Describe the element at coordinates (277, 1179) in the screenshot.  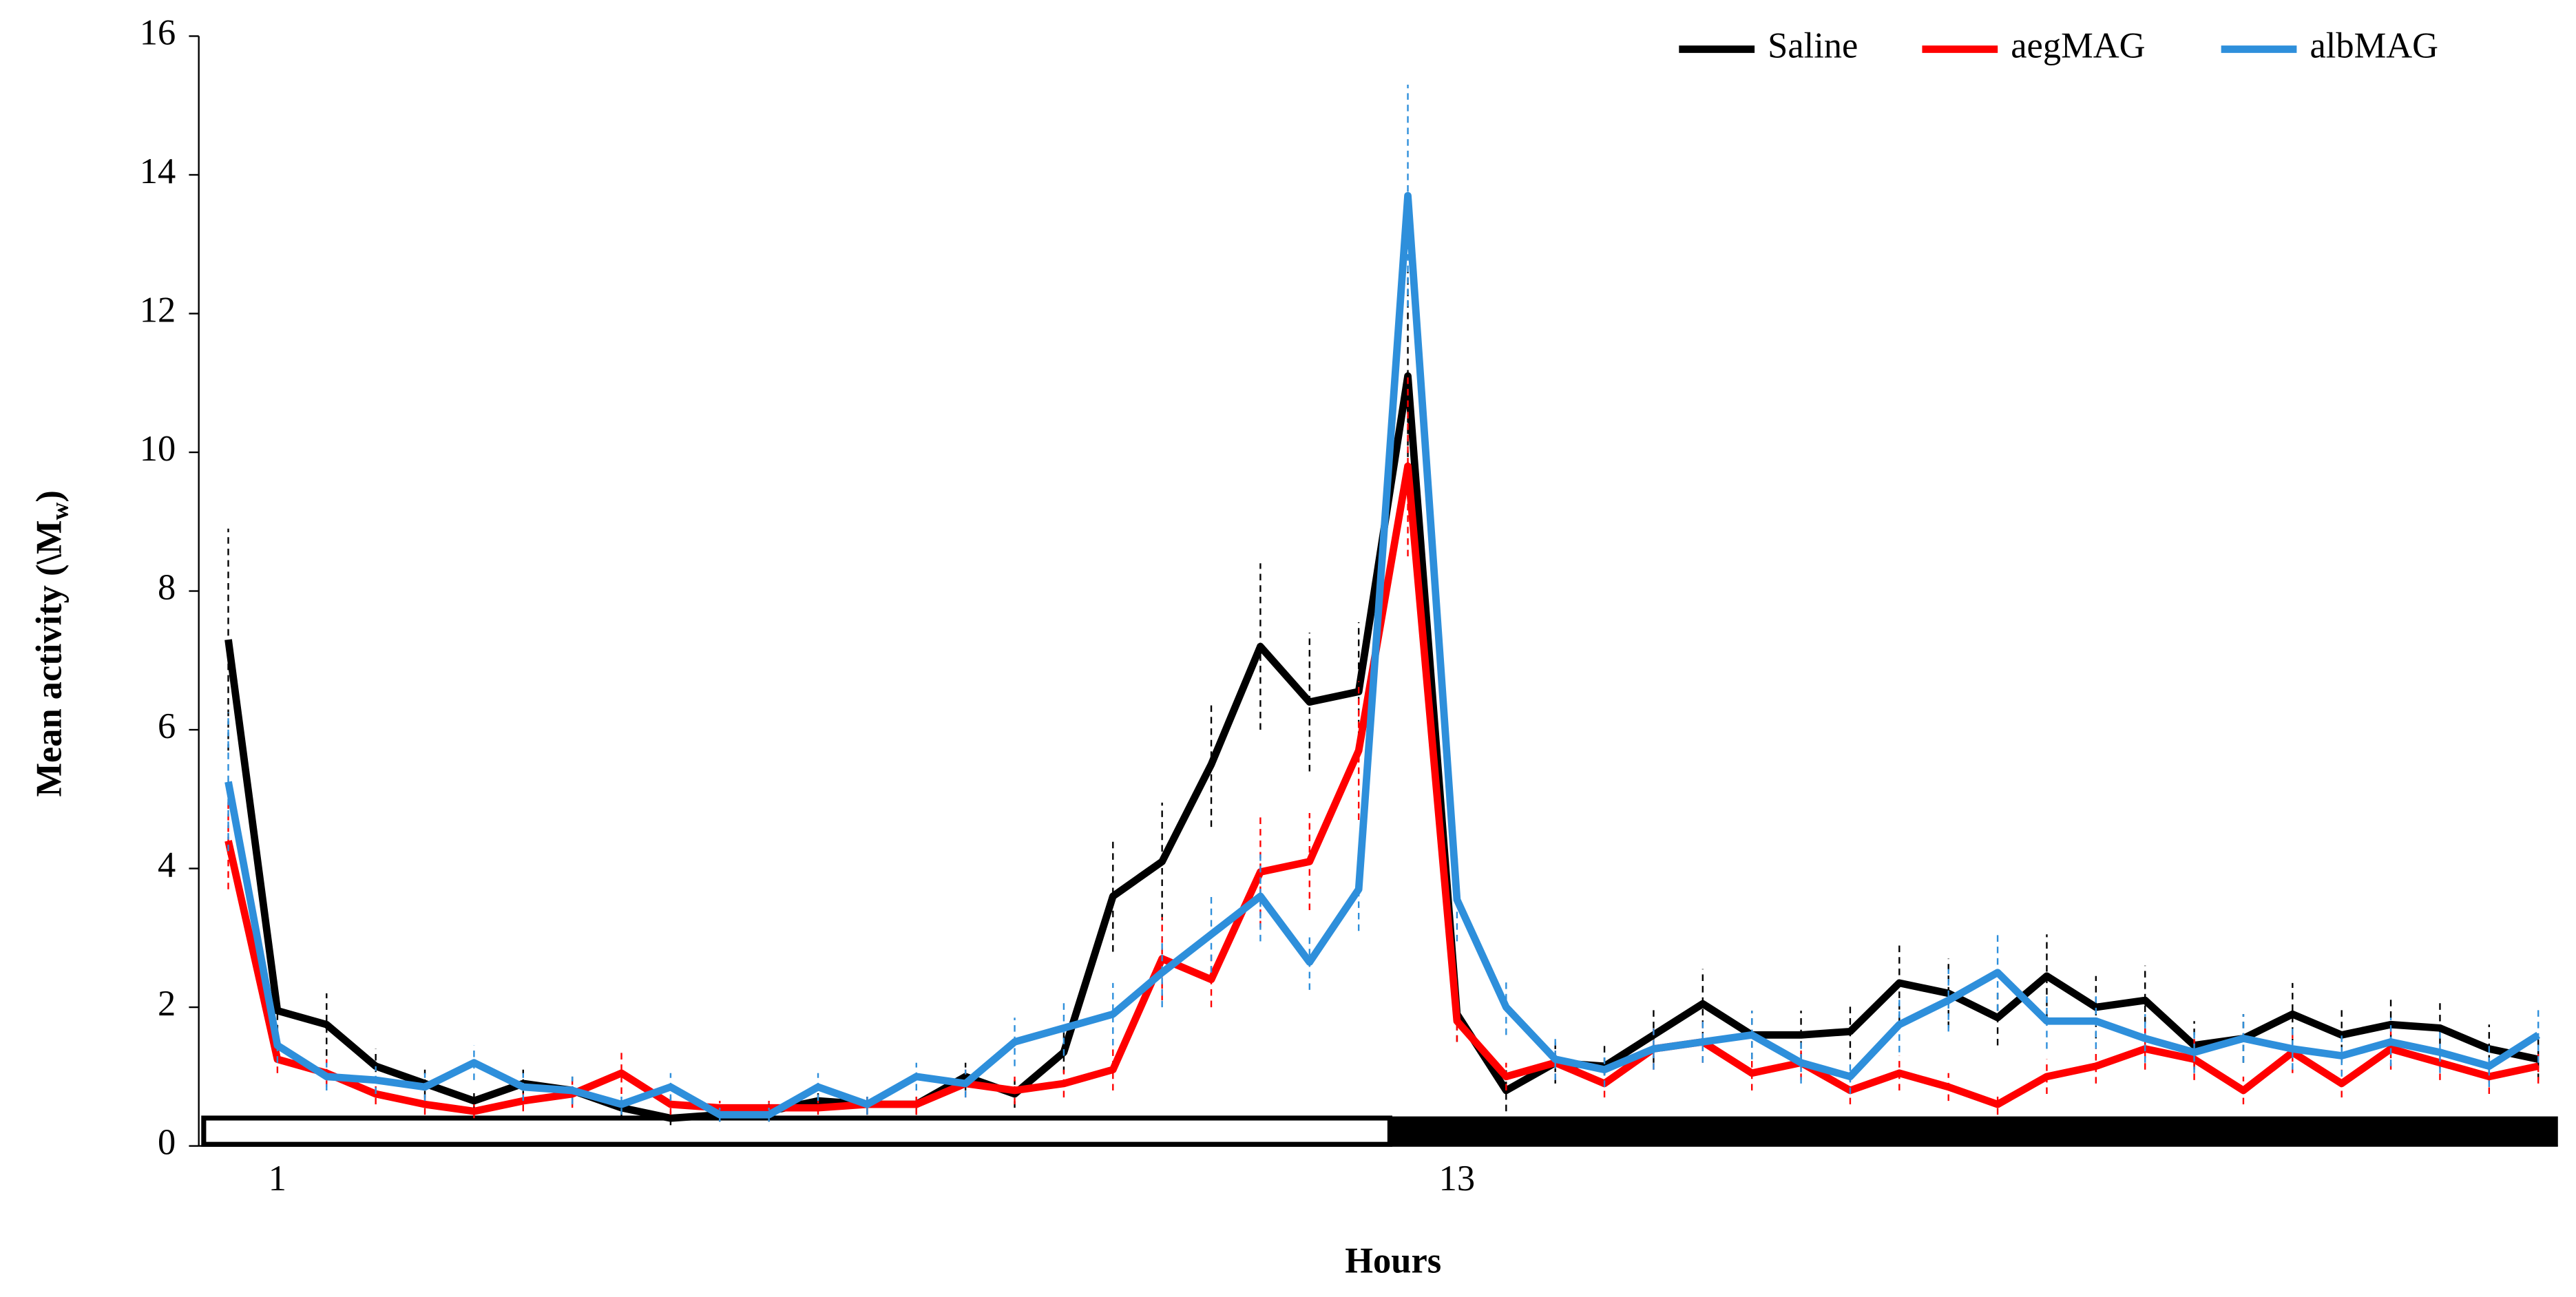
I see `x-tick-label: 1` at that location.